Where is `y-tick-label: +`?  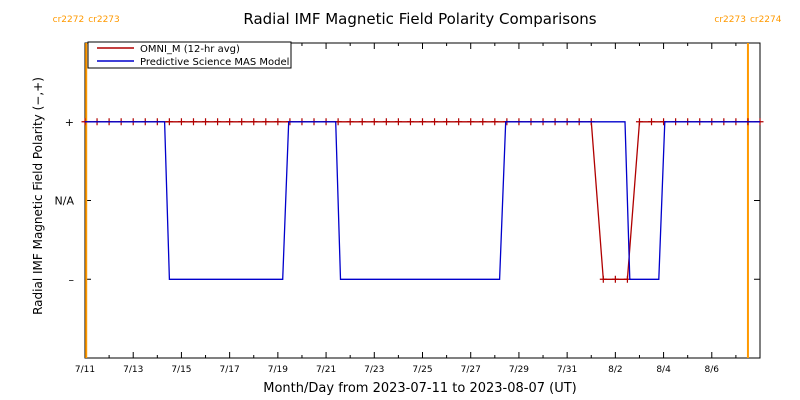
y-tick-label: + is located at coordinates (69, 122).